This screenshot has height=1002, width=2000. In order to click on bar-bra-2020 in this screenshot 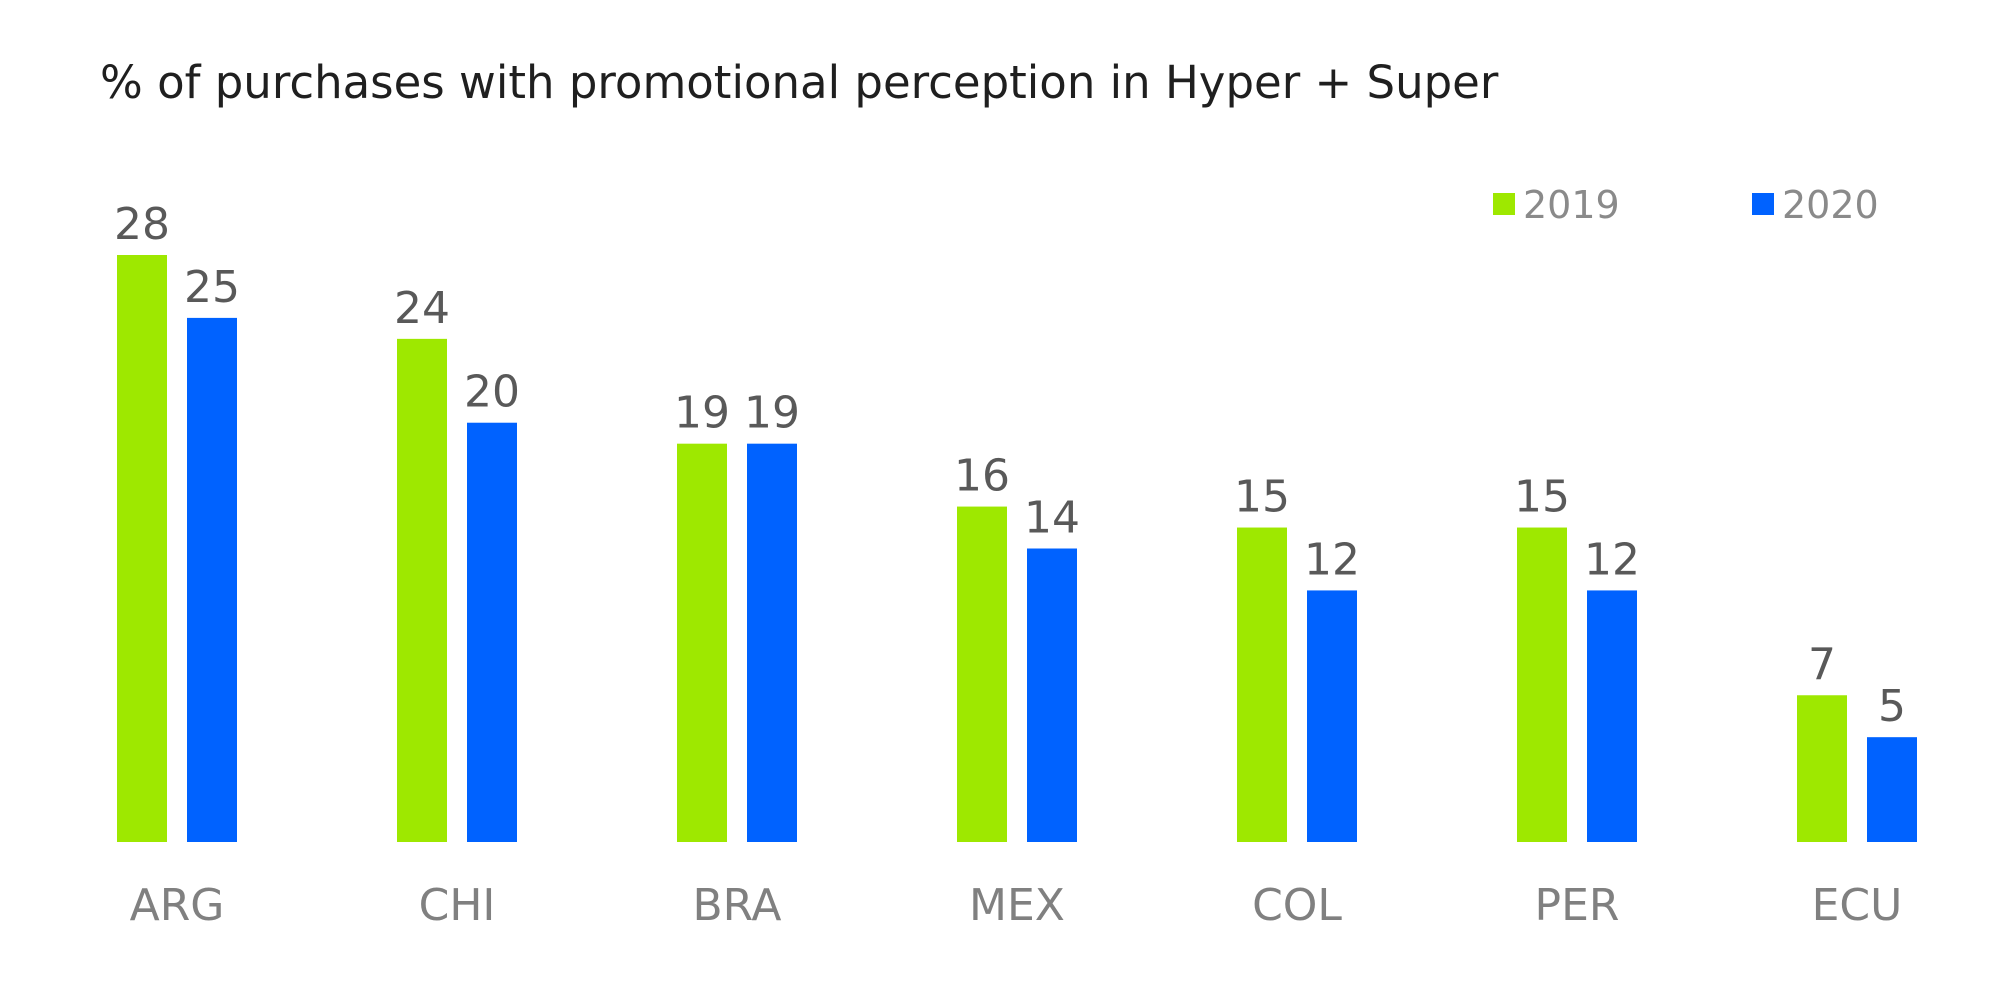, I will do `click(772, 642)`.